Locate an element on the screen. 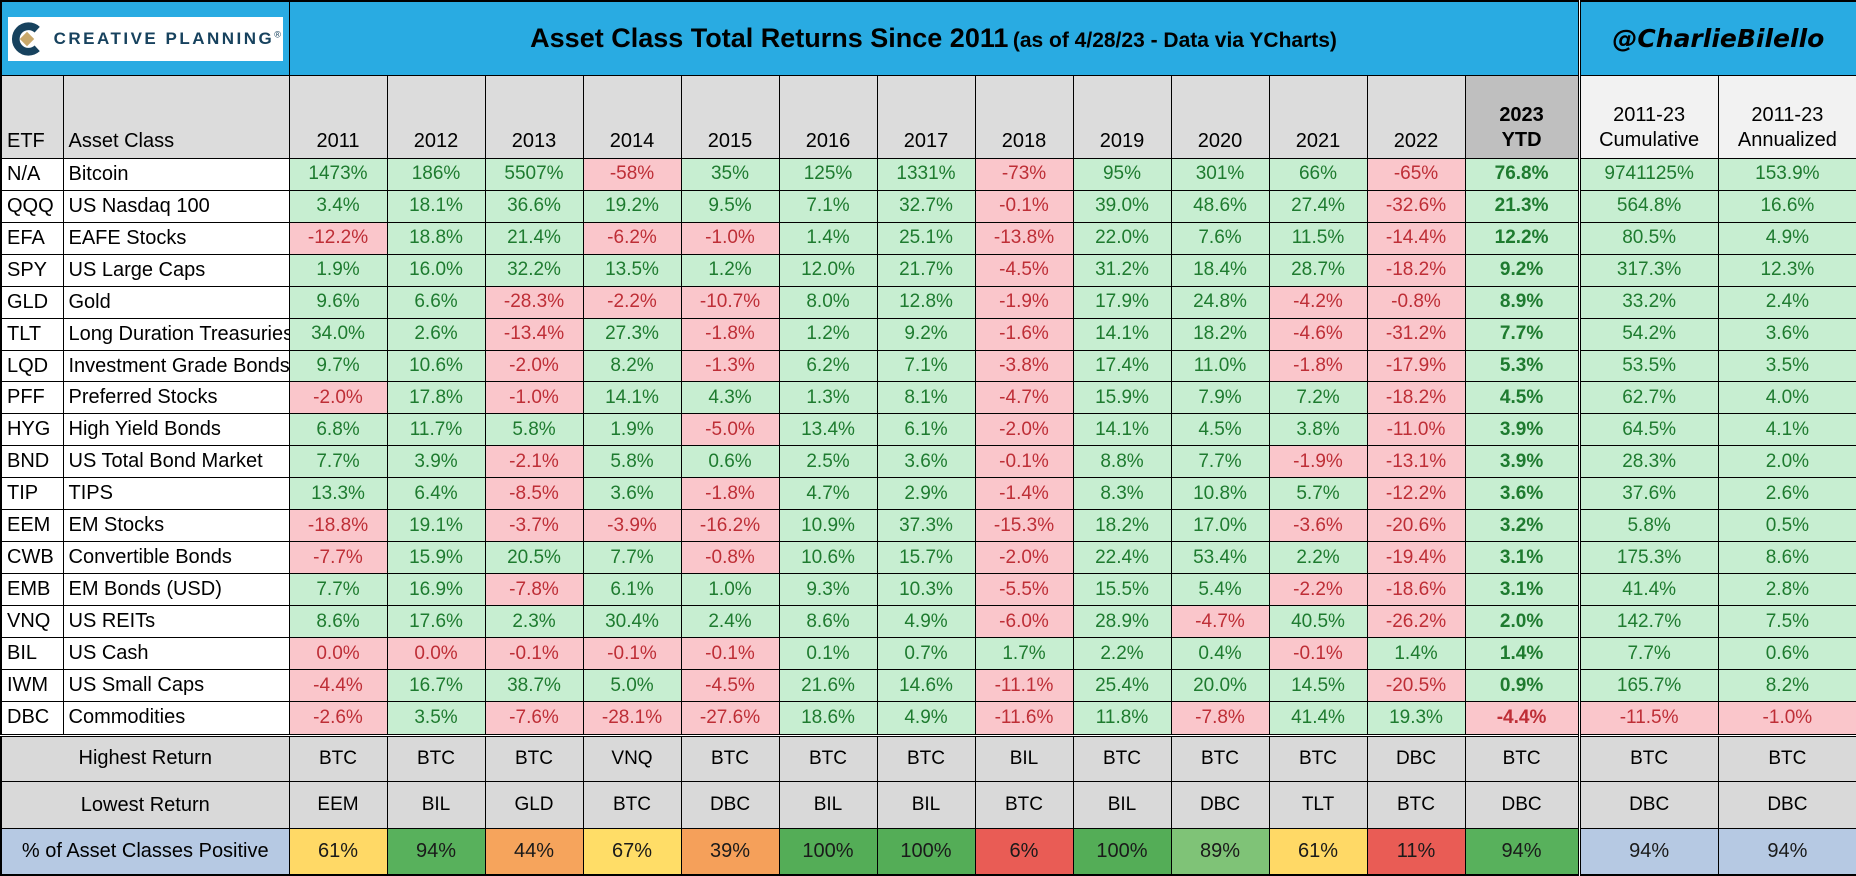  return-cell: -13.1% is located at coordinates (1416, 462).